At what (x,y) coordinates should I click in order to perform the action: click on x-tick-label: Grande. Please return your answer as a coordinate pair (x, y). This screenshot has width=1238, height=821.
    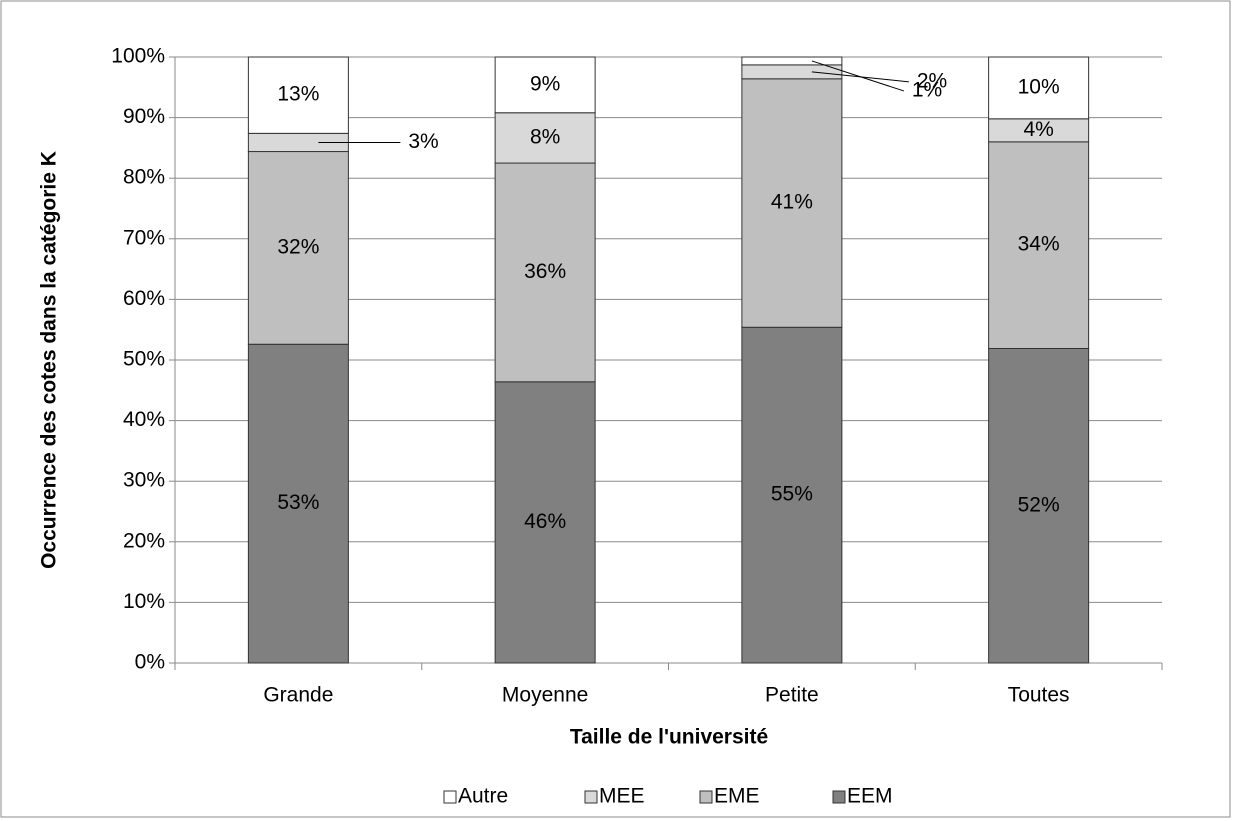
    Looking at the image, I should click on (298, 695).